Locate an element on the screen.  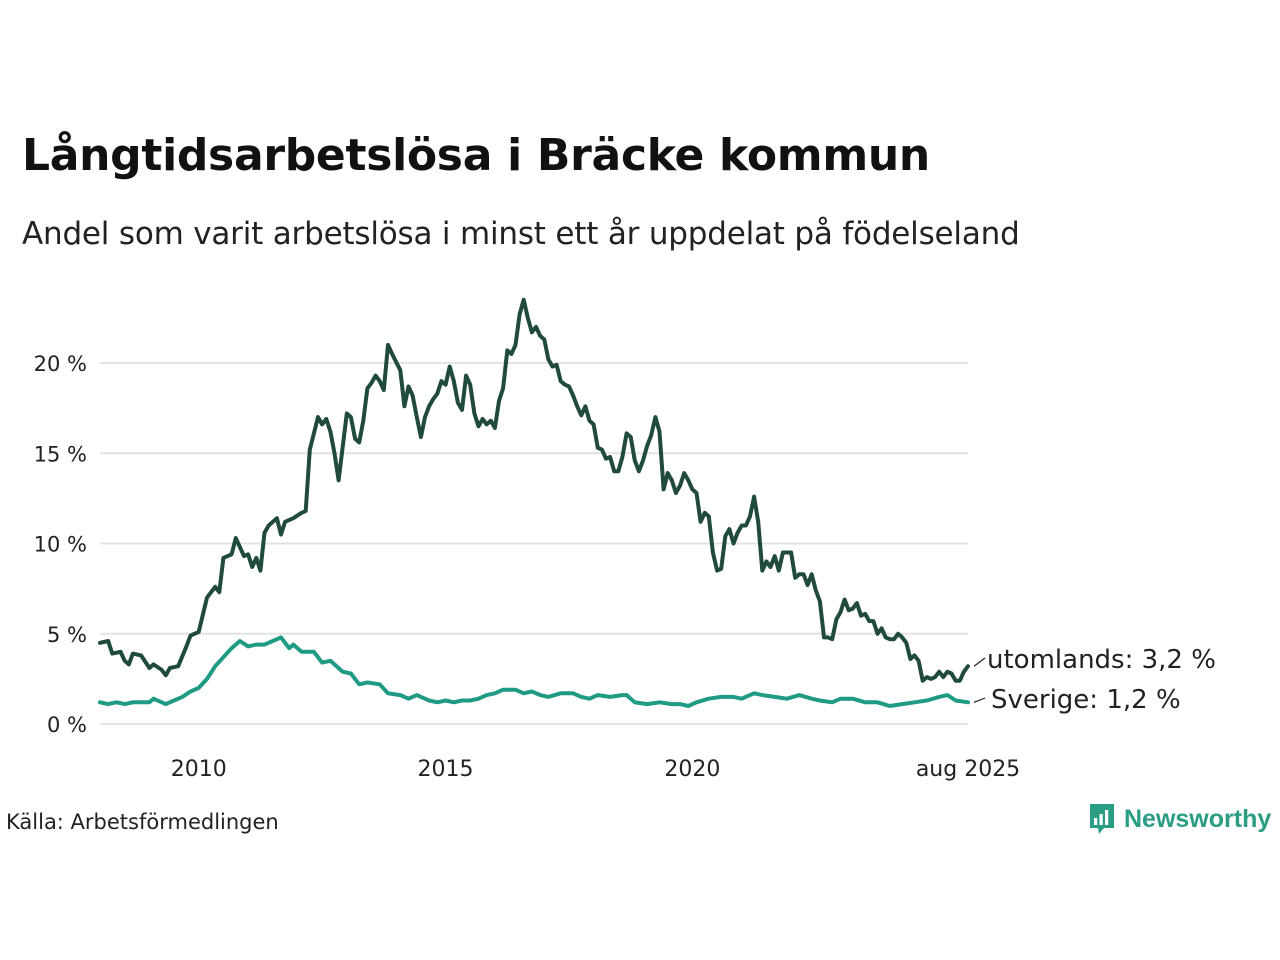
x-tick-label: 2015 is located at coordinates (446, 769).